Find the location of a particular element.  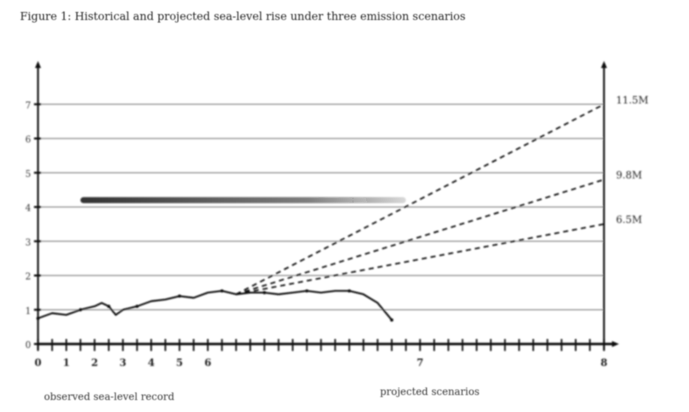

x-tick-label: 1 is located at coordinates (66, 363).